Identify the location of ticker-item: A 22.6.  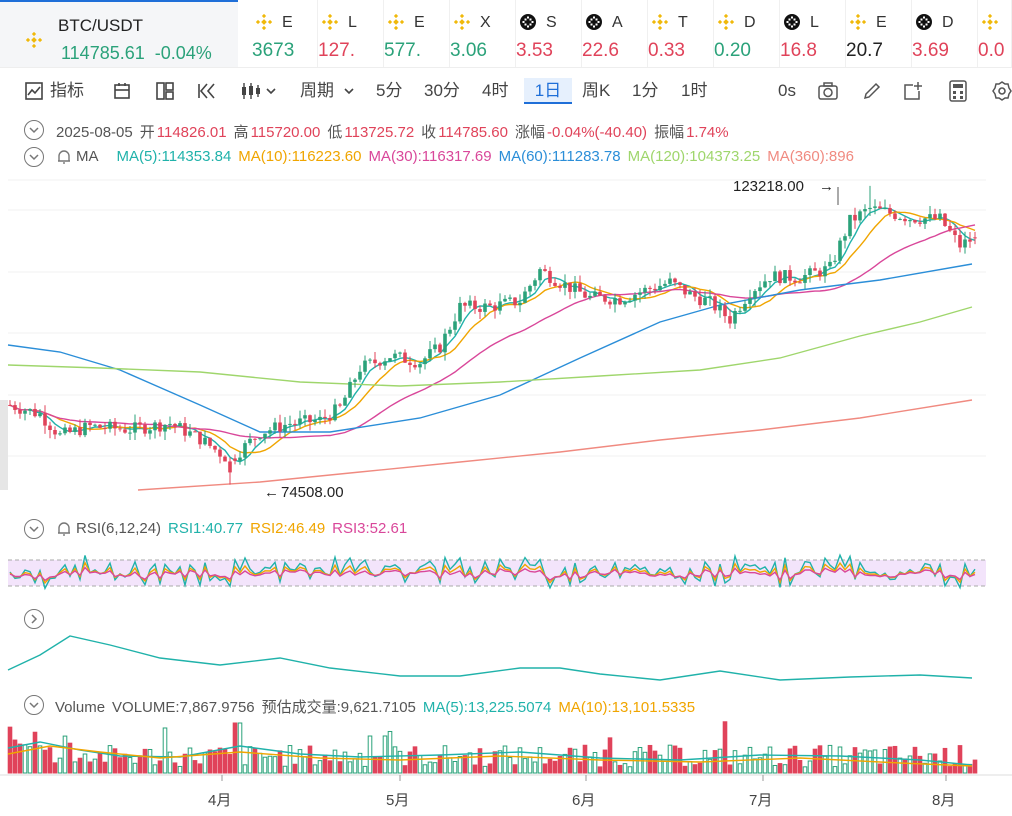
(615, 33).